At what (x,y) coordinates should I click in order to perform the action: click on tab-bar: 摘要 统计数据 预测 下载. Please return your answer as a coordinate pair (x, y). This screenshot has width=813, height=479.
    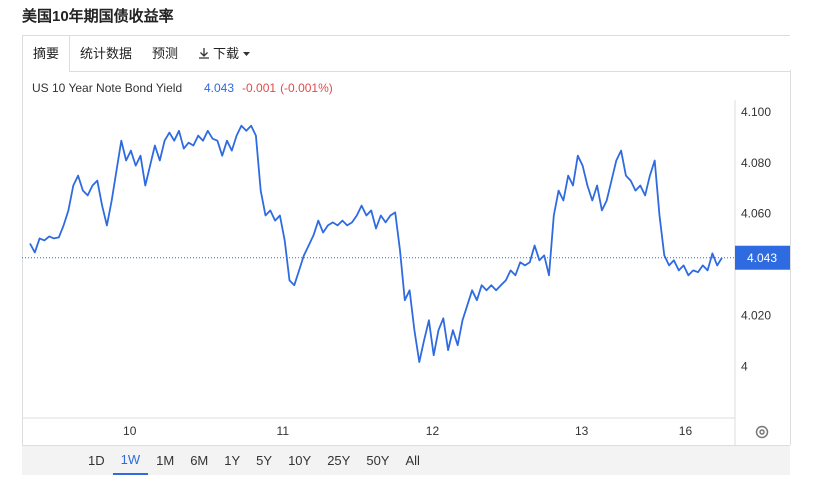
    Looking at the image, I should click on (406, 53).